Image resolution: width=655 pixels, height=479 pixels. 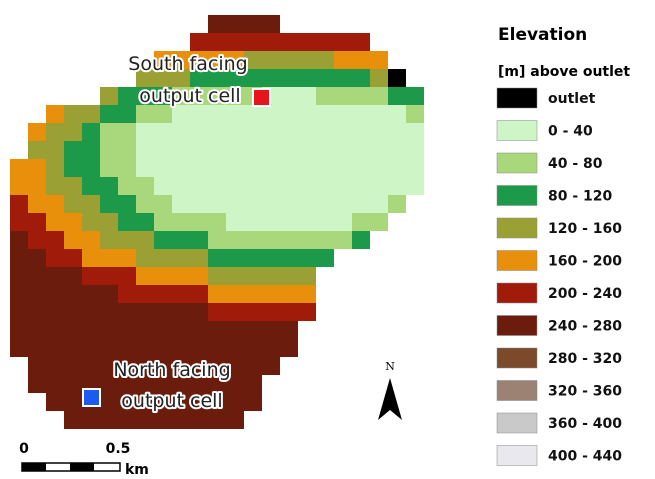 What do you see at coordinates (390, 366) in the screenshot?
I see `north-arrow-label: N` at bounding box center [390, 366].